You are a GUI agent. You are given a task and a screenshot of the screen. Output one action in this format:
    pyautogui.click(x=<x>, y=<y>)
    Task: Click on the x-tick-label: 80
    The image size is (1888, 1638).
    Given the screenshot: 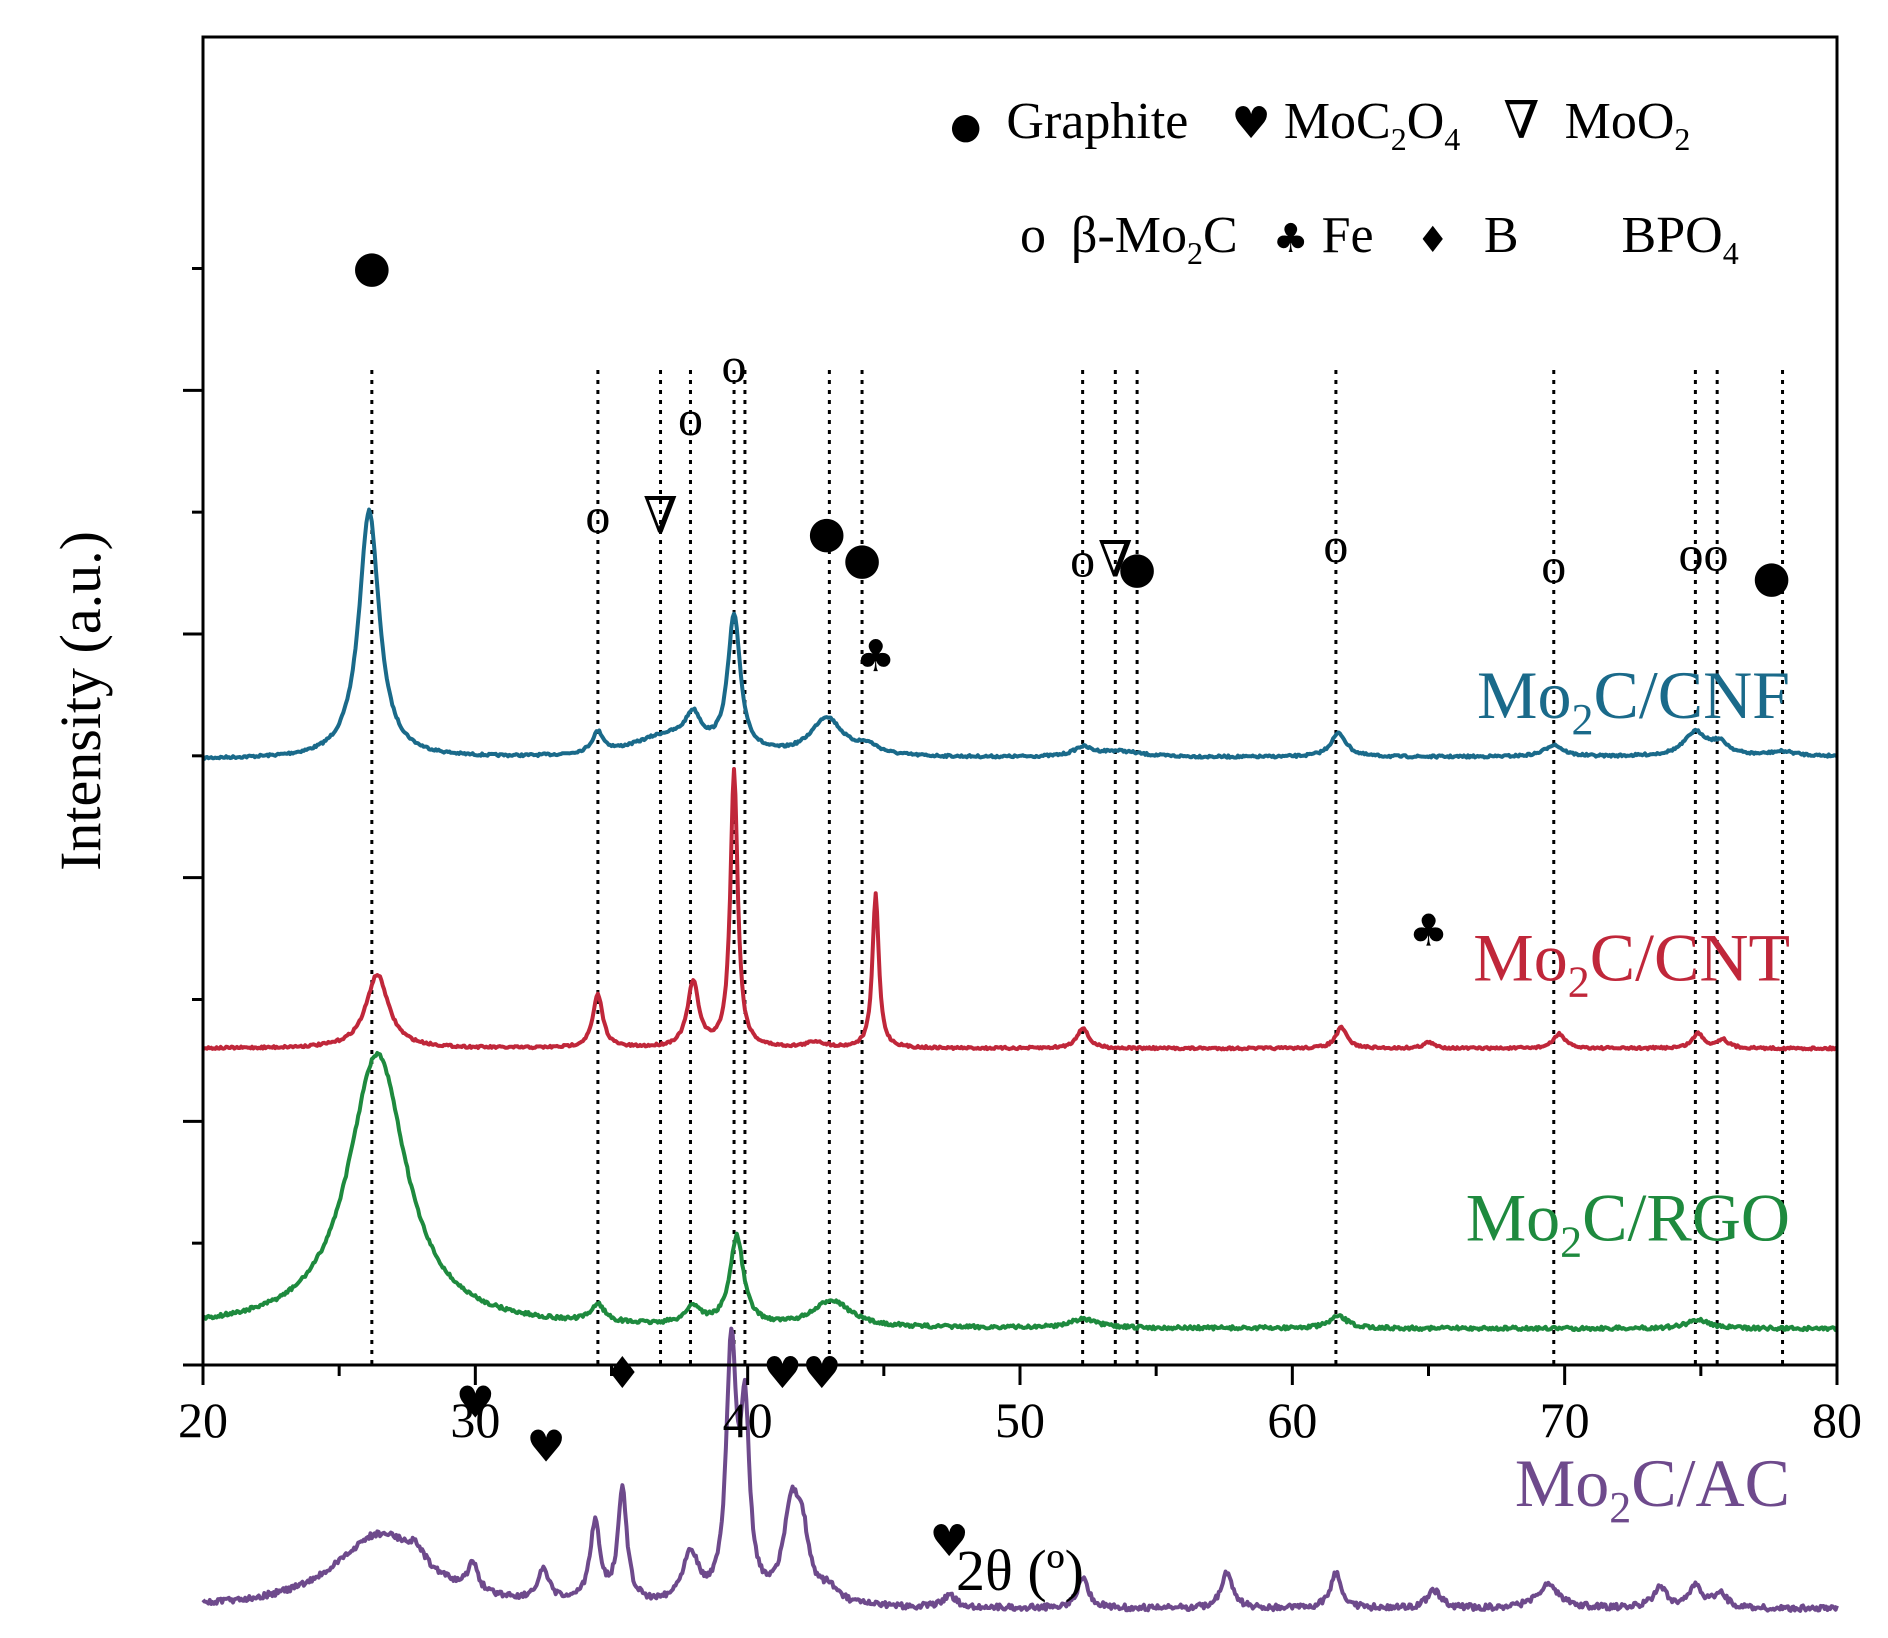 What is the action you would take?
    pyautogui.click(x=1837, y=1420)
    